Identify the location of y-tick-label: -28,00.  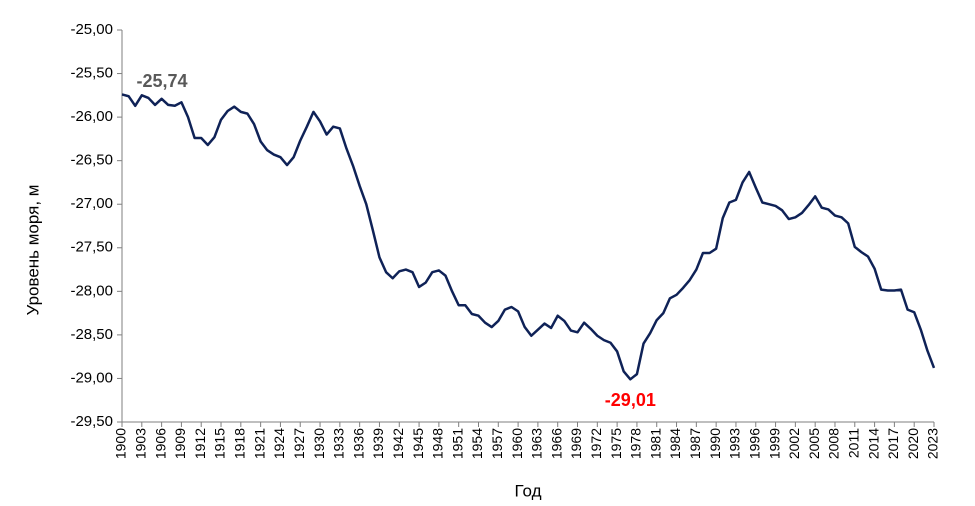
(91, 290).